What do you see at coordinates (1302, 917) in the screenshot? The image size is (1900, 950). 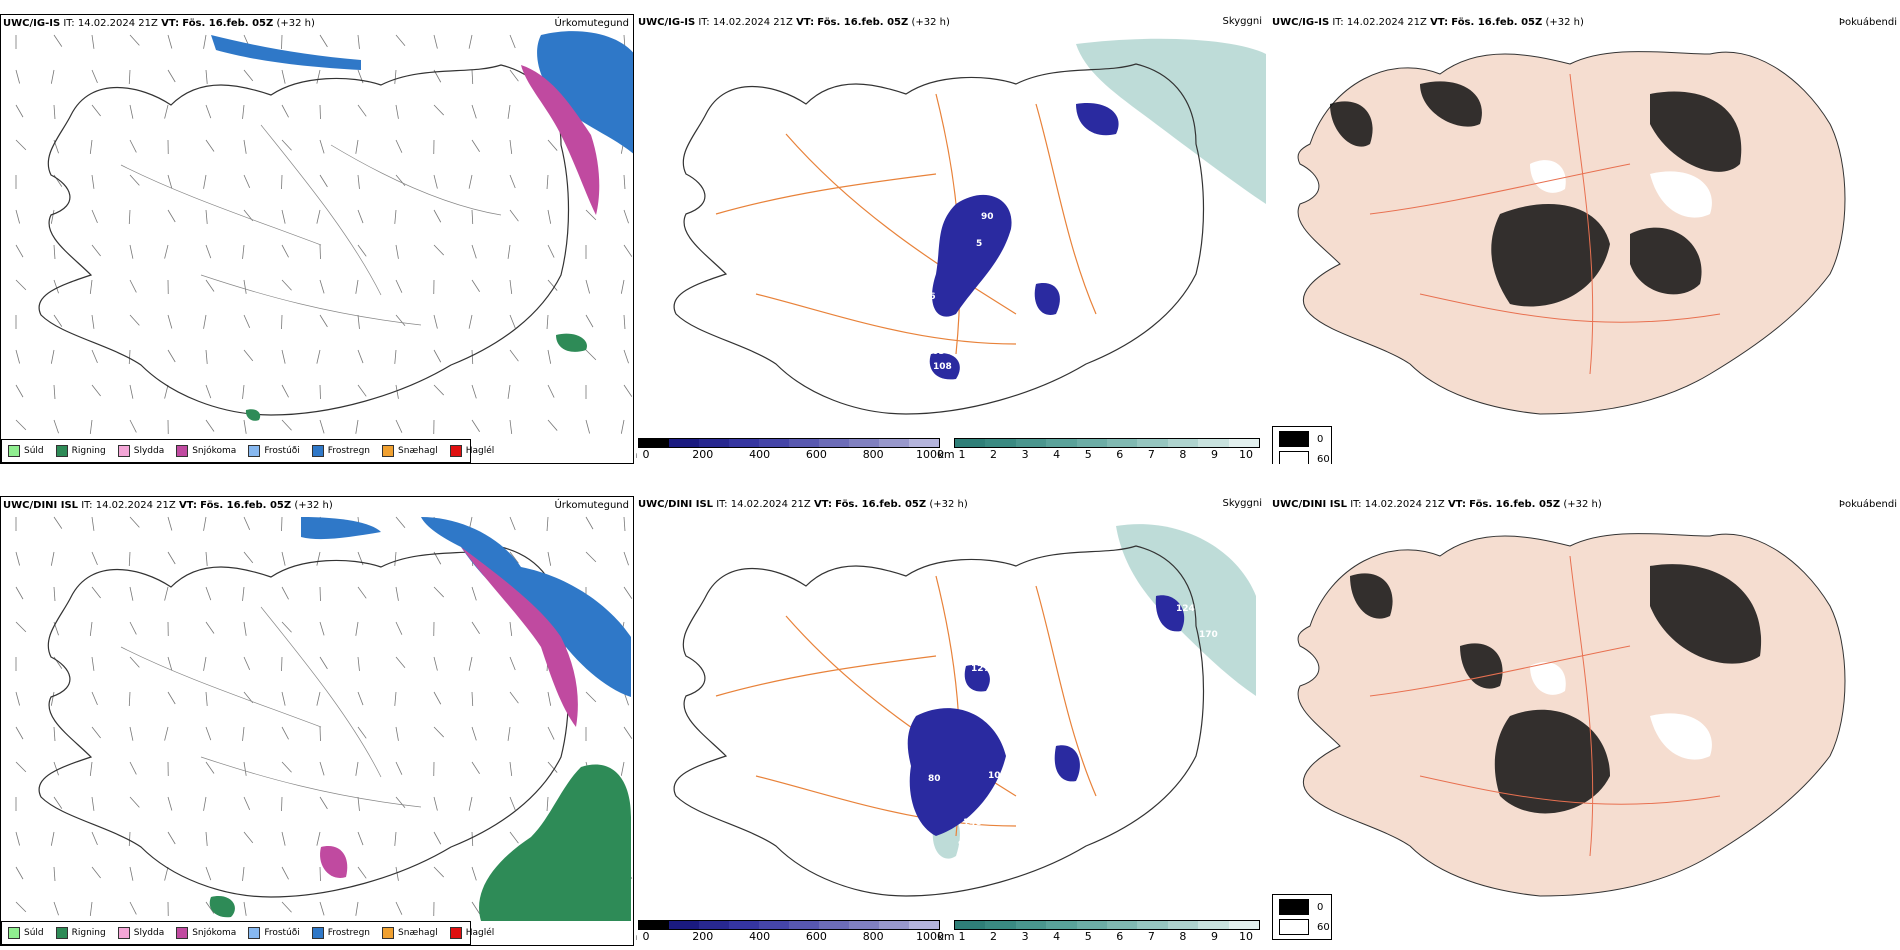 I see `fog-legend: 0 60` at bounding box center [1302, 917].